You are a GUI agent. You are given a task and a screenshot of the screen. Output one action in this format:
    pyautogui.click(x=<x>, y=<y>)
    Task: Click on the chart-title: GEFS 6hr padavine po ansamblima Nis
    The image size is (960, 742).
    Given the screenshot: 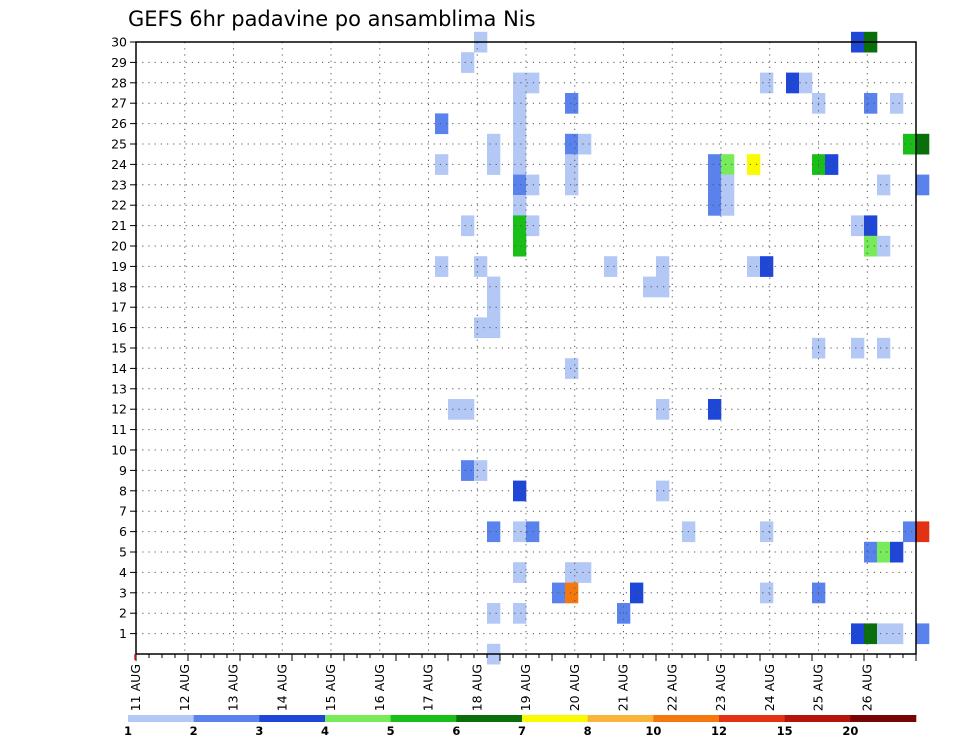 What is the action you would take?
    pyautogui.click(x=332, y=19)
    